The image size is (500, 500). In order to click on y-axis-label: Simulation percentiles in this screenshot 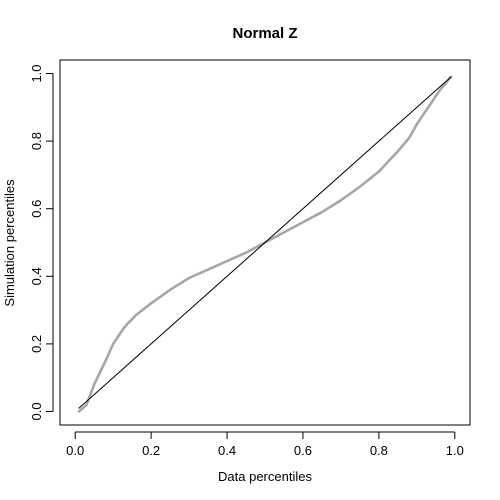, I will do `click(9, 243)`.